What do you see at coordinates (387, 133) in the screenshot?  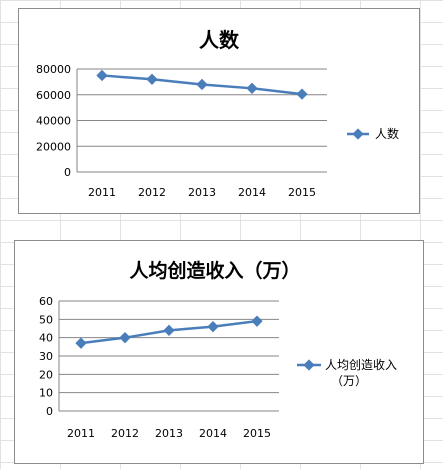 I see `legend-label: 人数` at bounding box center [387, 133].